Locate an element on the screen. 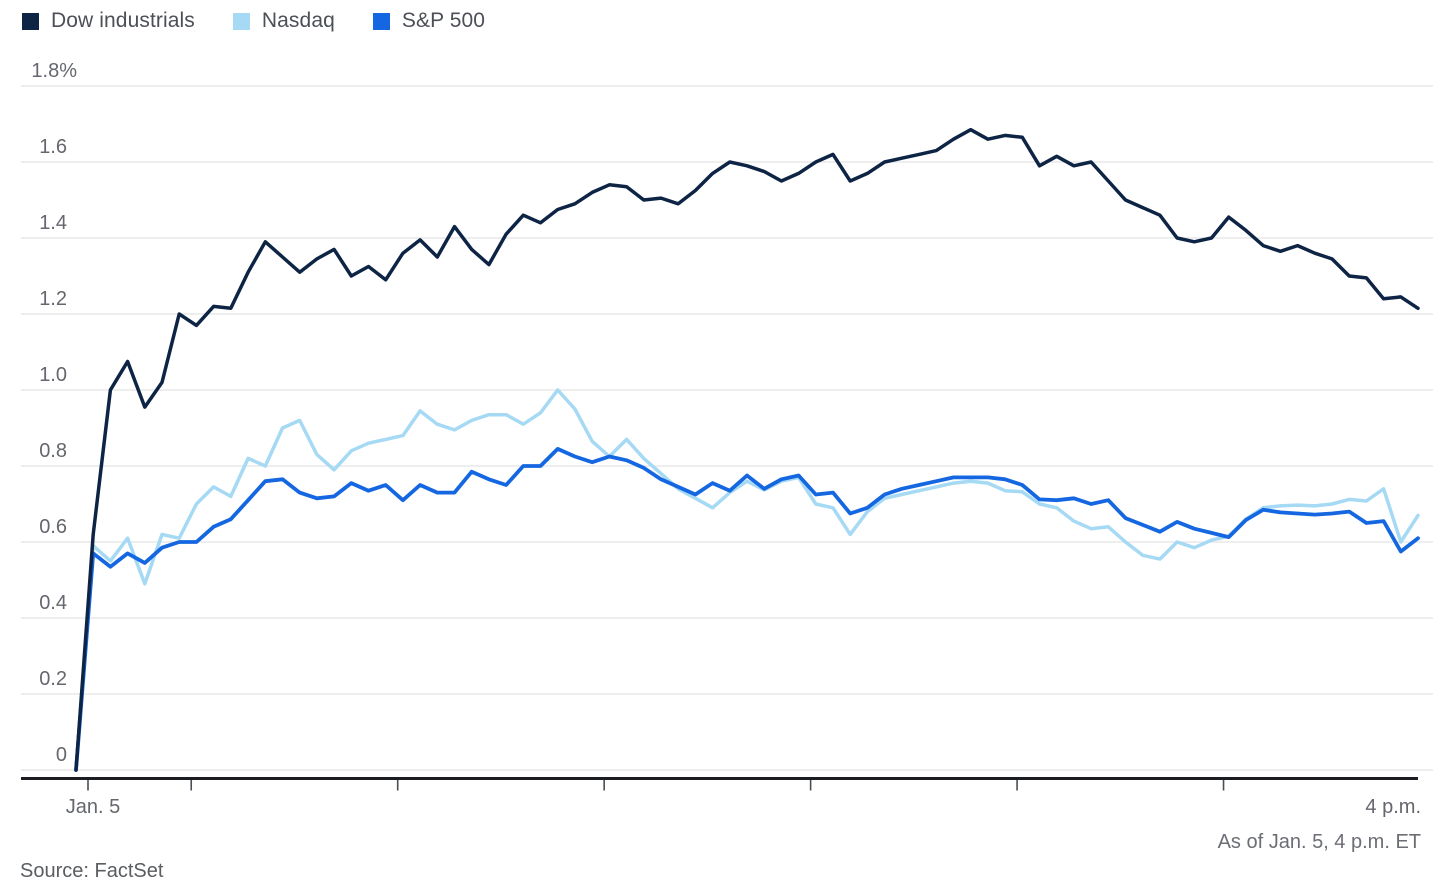 The image size is (1456, 886). y-tick-label: 1.6 is located at coordinates (53, 147).